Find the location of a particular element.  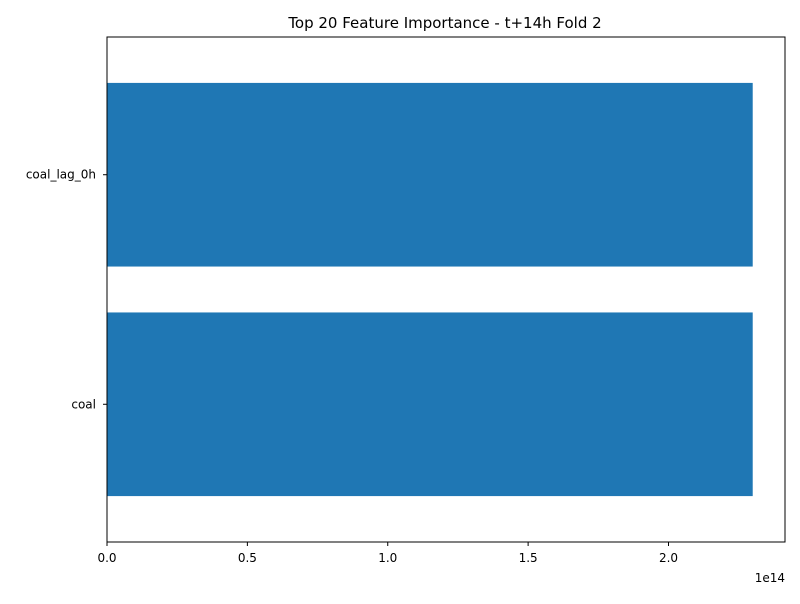

chart-title: Top 20 Feature Importance - t+14h Fold 2 is located at coordinates (444, 23).